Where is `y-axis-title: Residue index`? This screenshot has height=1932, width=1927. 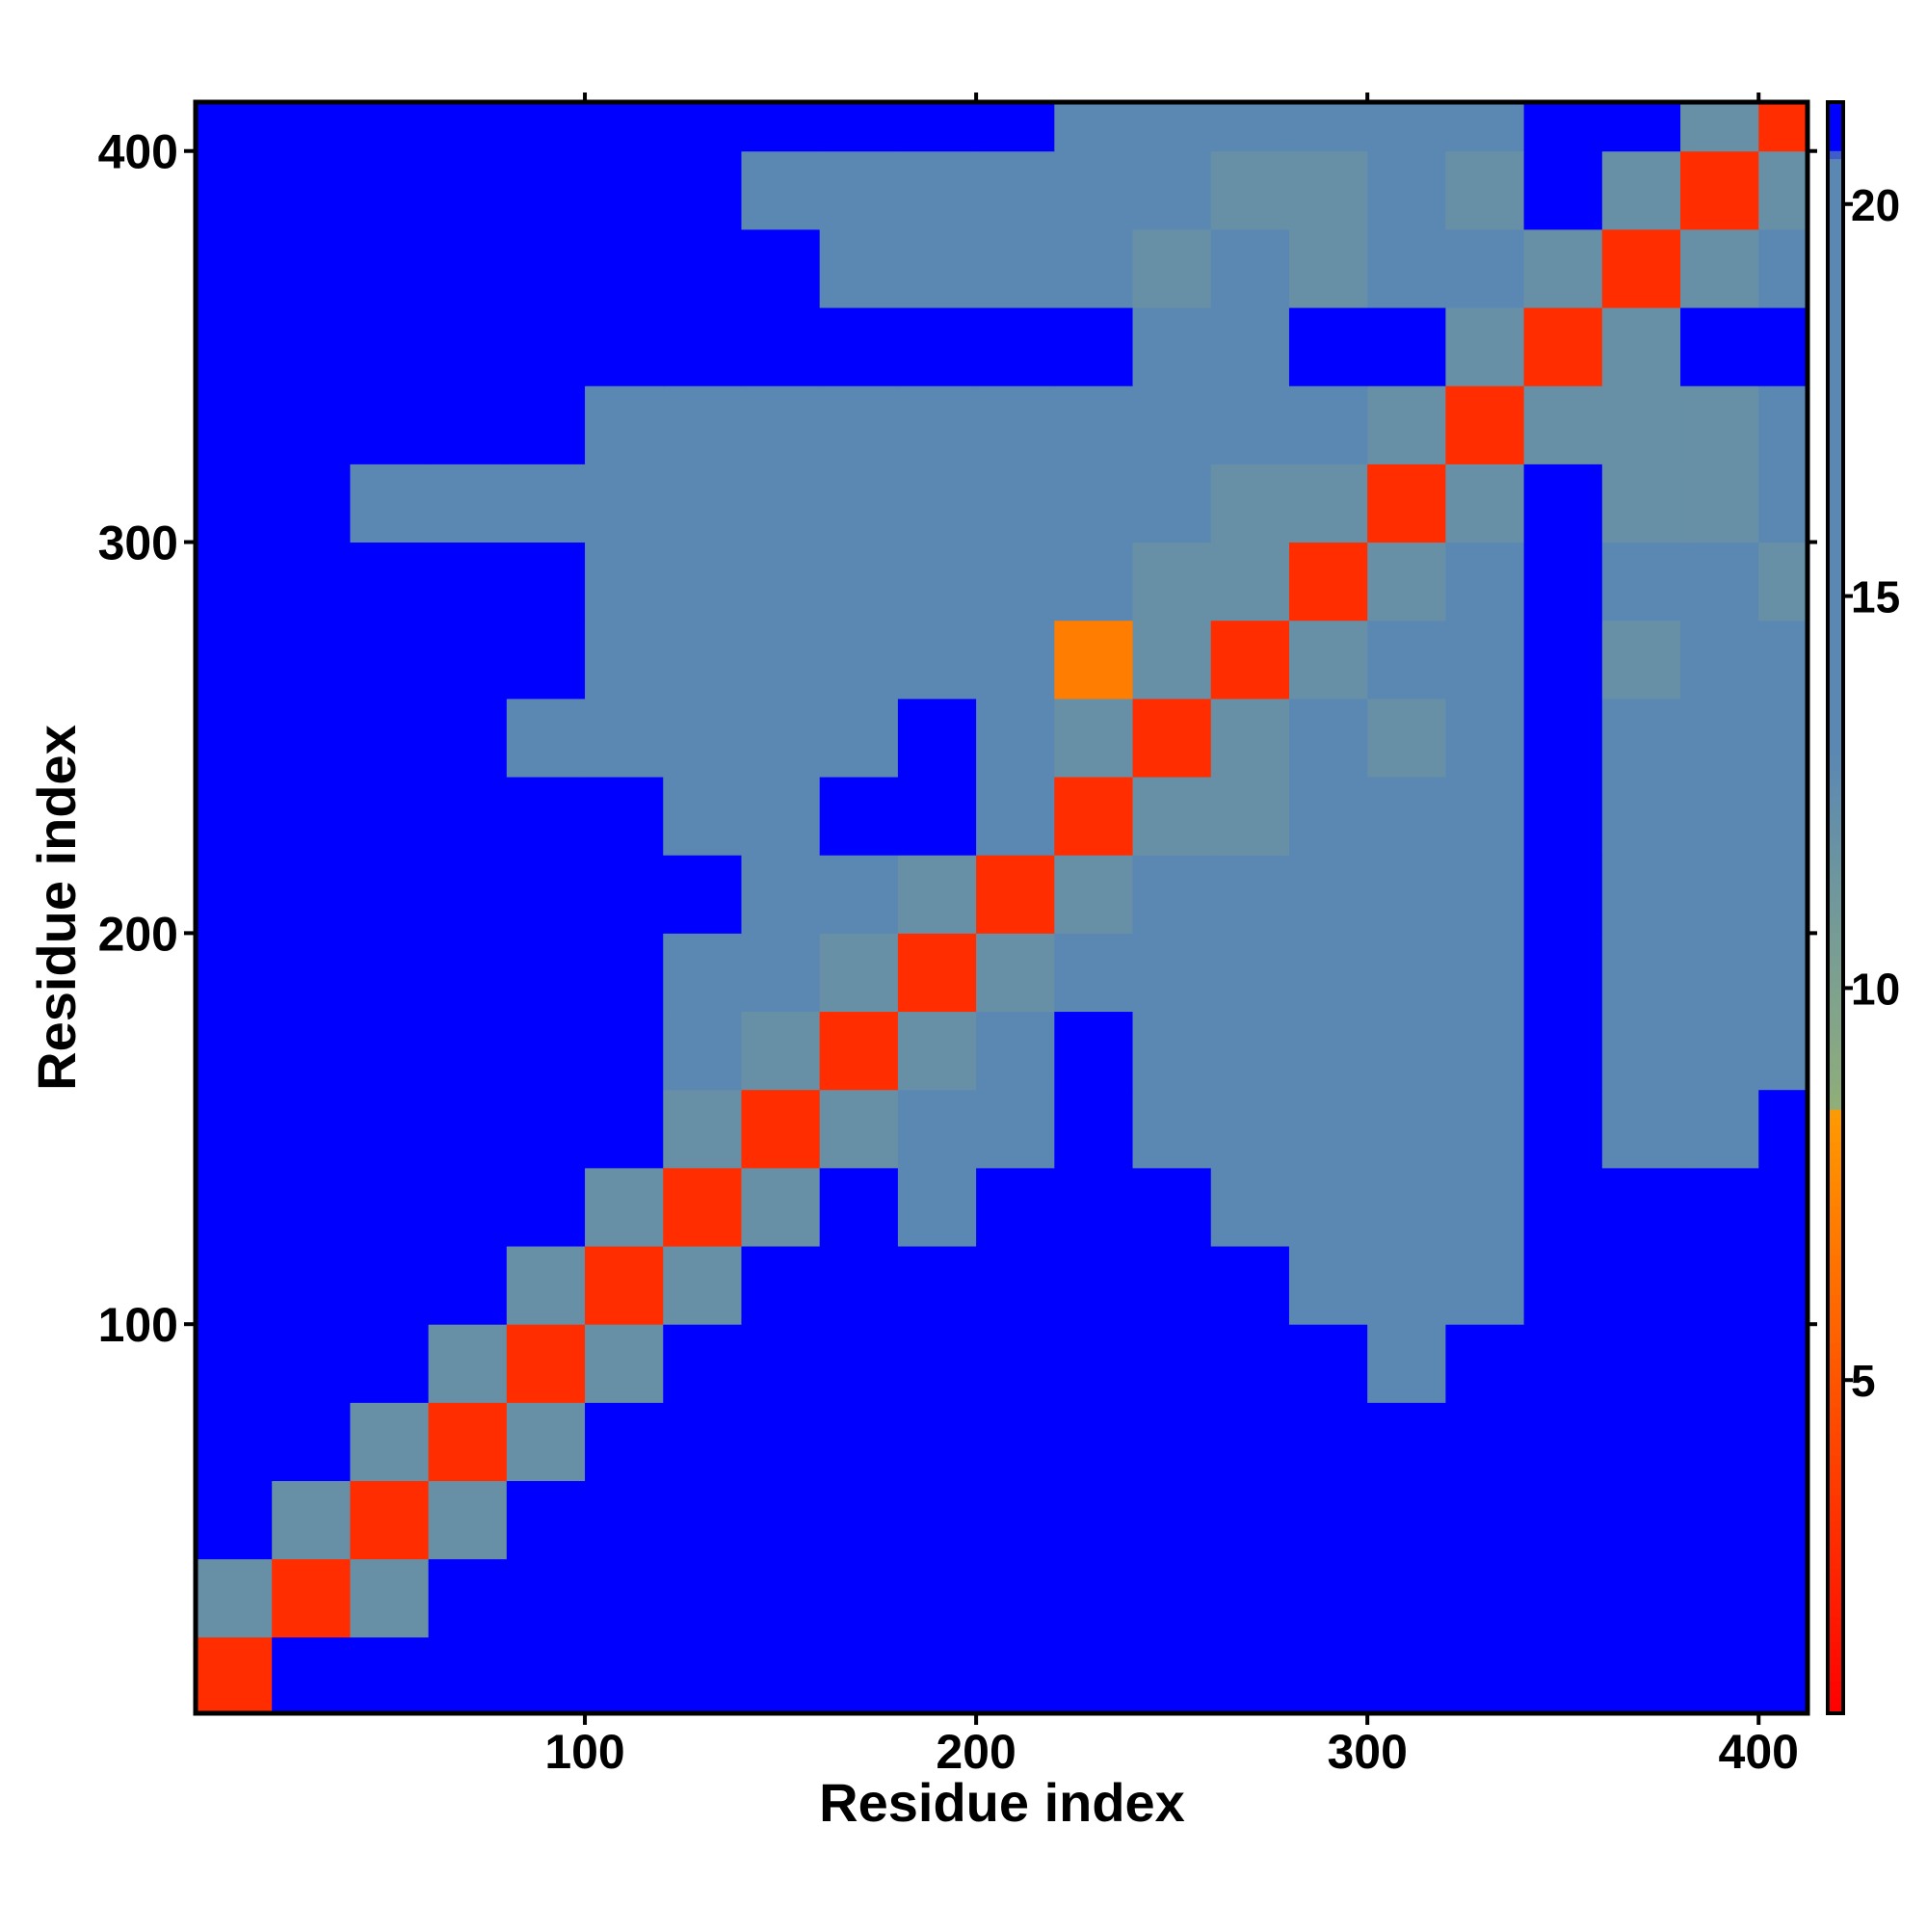
y-axis-title: Residue index is located at coordinates (56, 908).